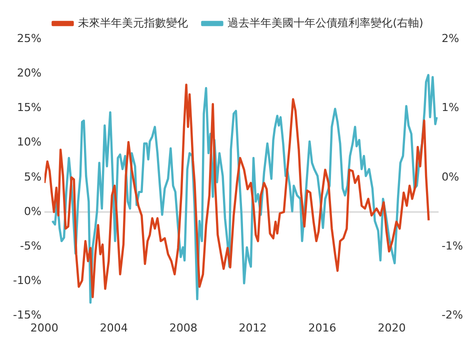 The height and width of the screenshot is (343, 474). What do you see at coordinates (392, 327) in the screenshot?
I see `x-tick-label: 2020` at bounding box center [392, 327].